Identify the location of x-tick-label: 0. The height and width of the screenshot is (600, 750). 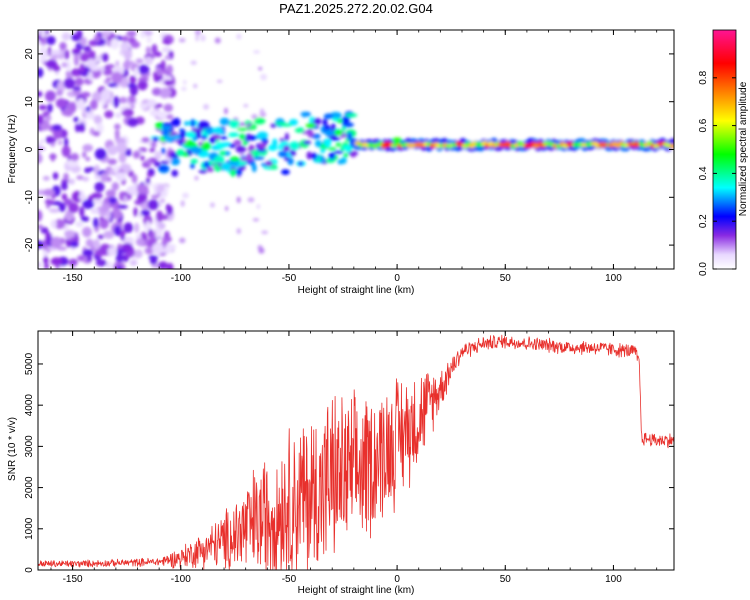
(397, 579).